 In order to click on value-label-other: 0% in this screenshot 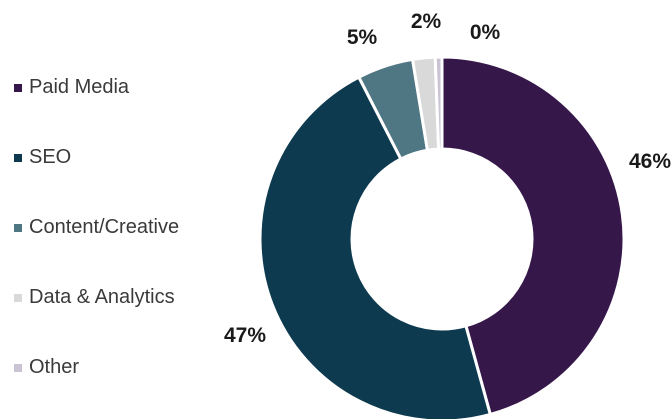, I will do `click(485, 32)`.